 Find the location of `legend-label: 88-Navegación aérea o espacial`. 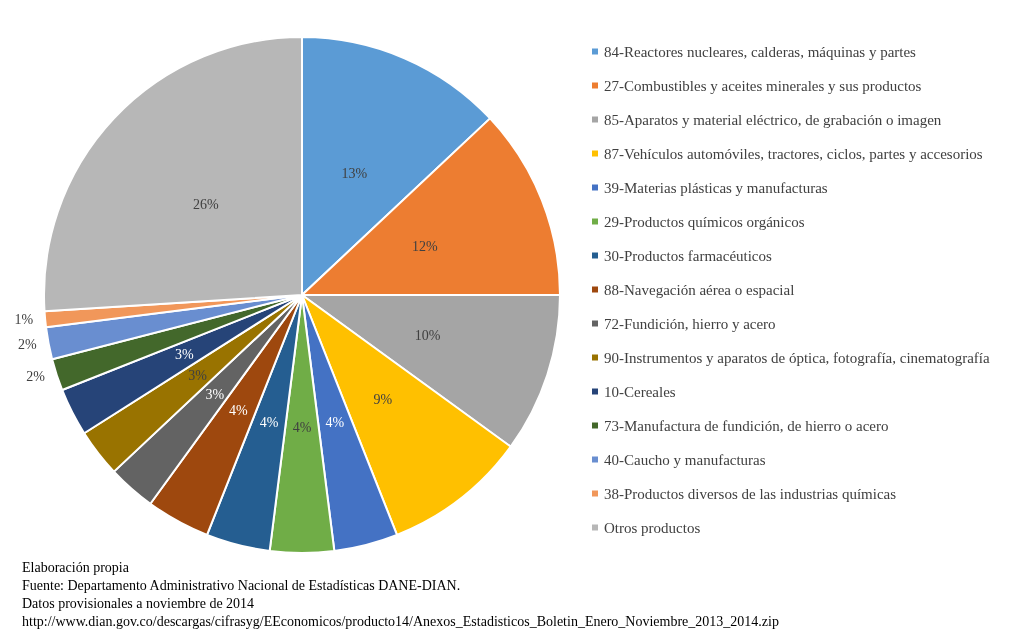

legend-label: 88-Navegación aérea o espacial is located at coordinates (699, 289).